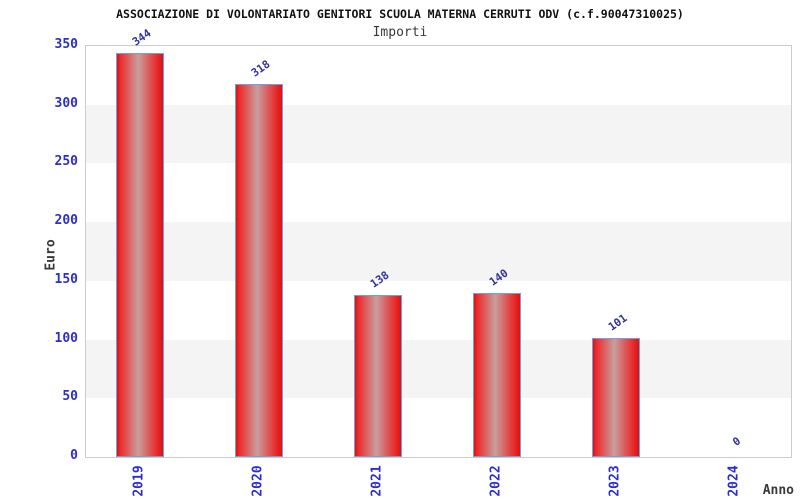 The image size is (800, 500). I want to click on y-tick-label: 300, so click(66, 103).